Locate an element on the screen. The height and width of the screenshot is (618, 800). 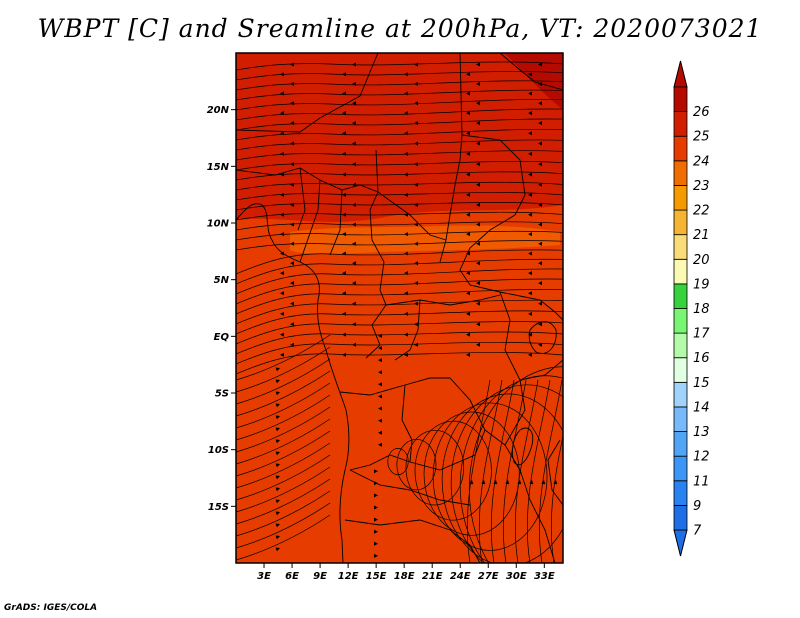
lon-tick-label: 33E is located at coordinates (544, 576).